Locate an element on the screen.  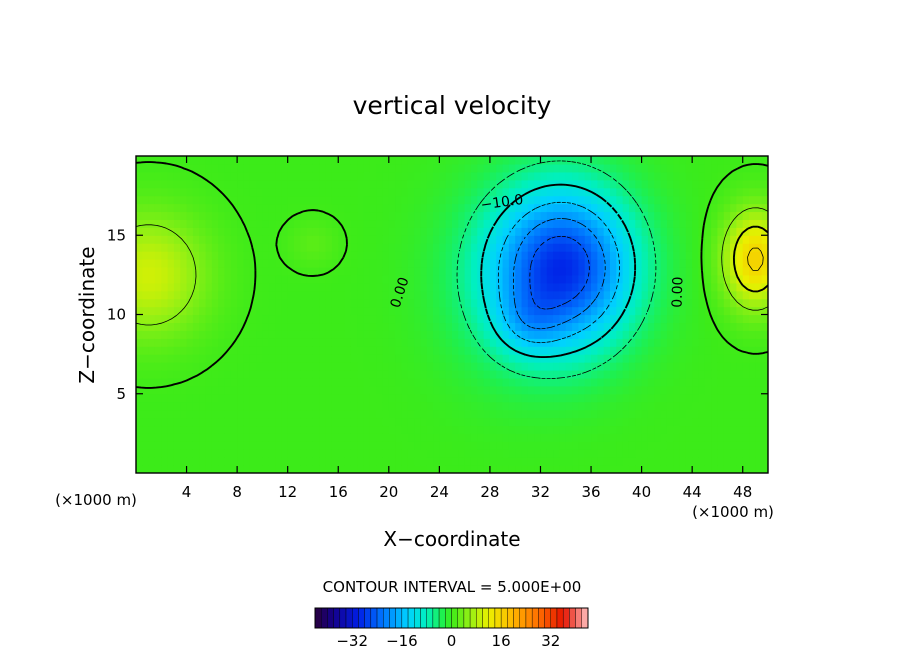
x-tick-label: 44 is located at coordinates (692, 492).